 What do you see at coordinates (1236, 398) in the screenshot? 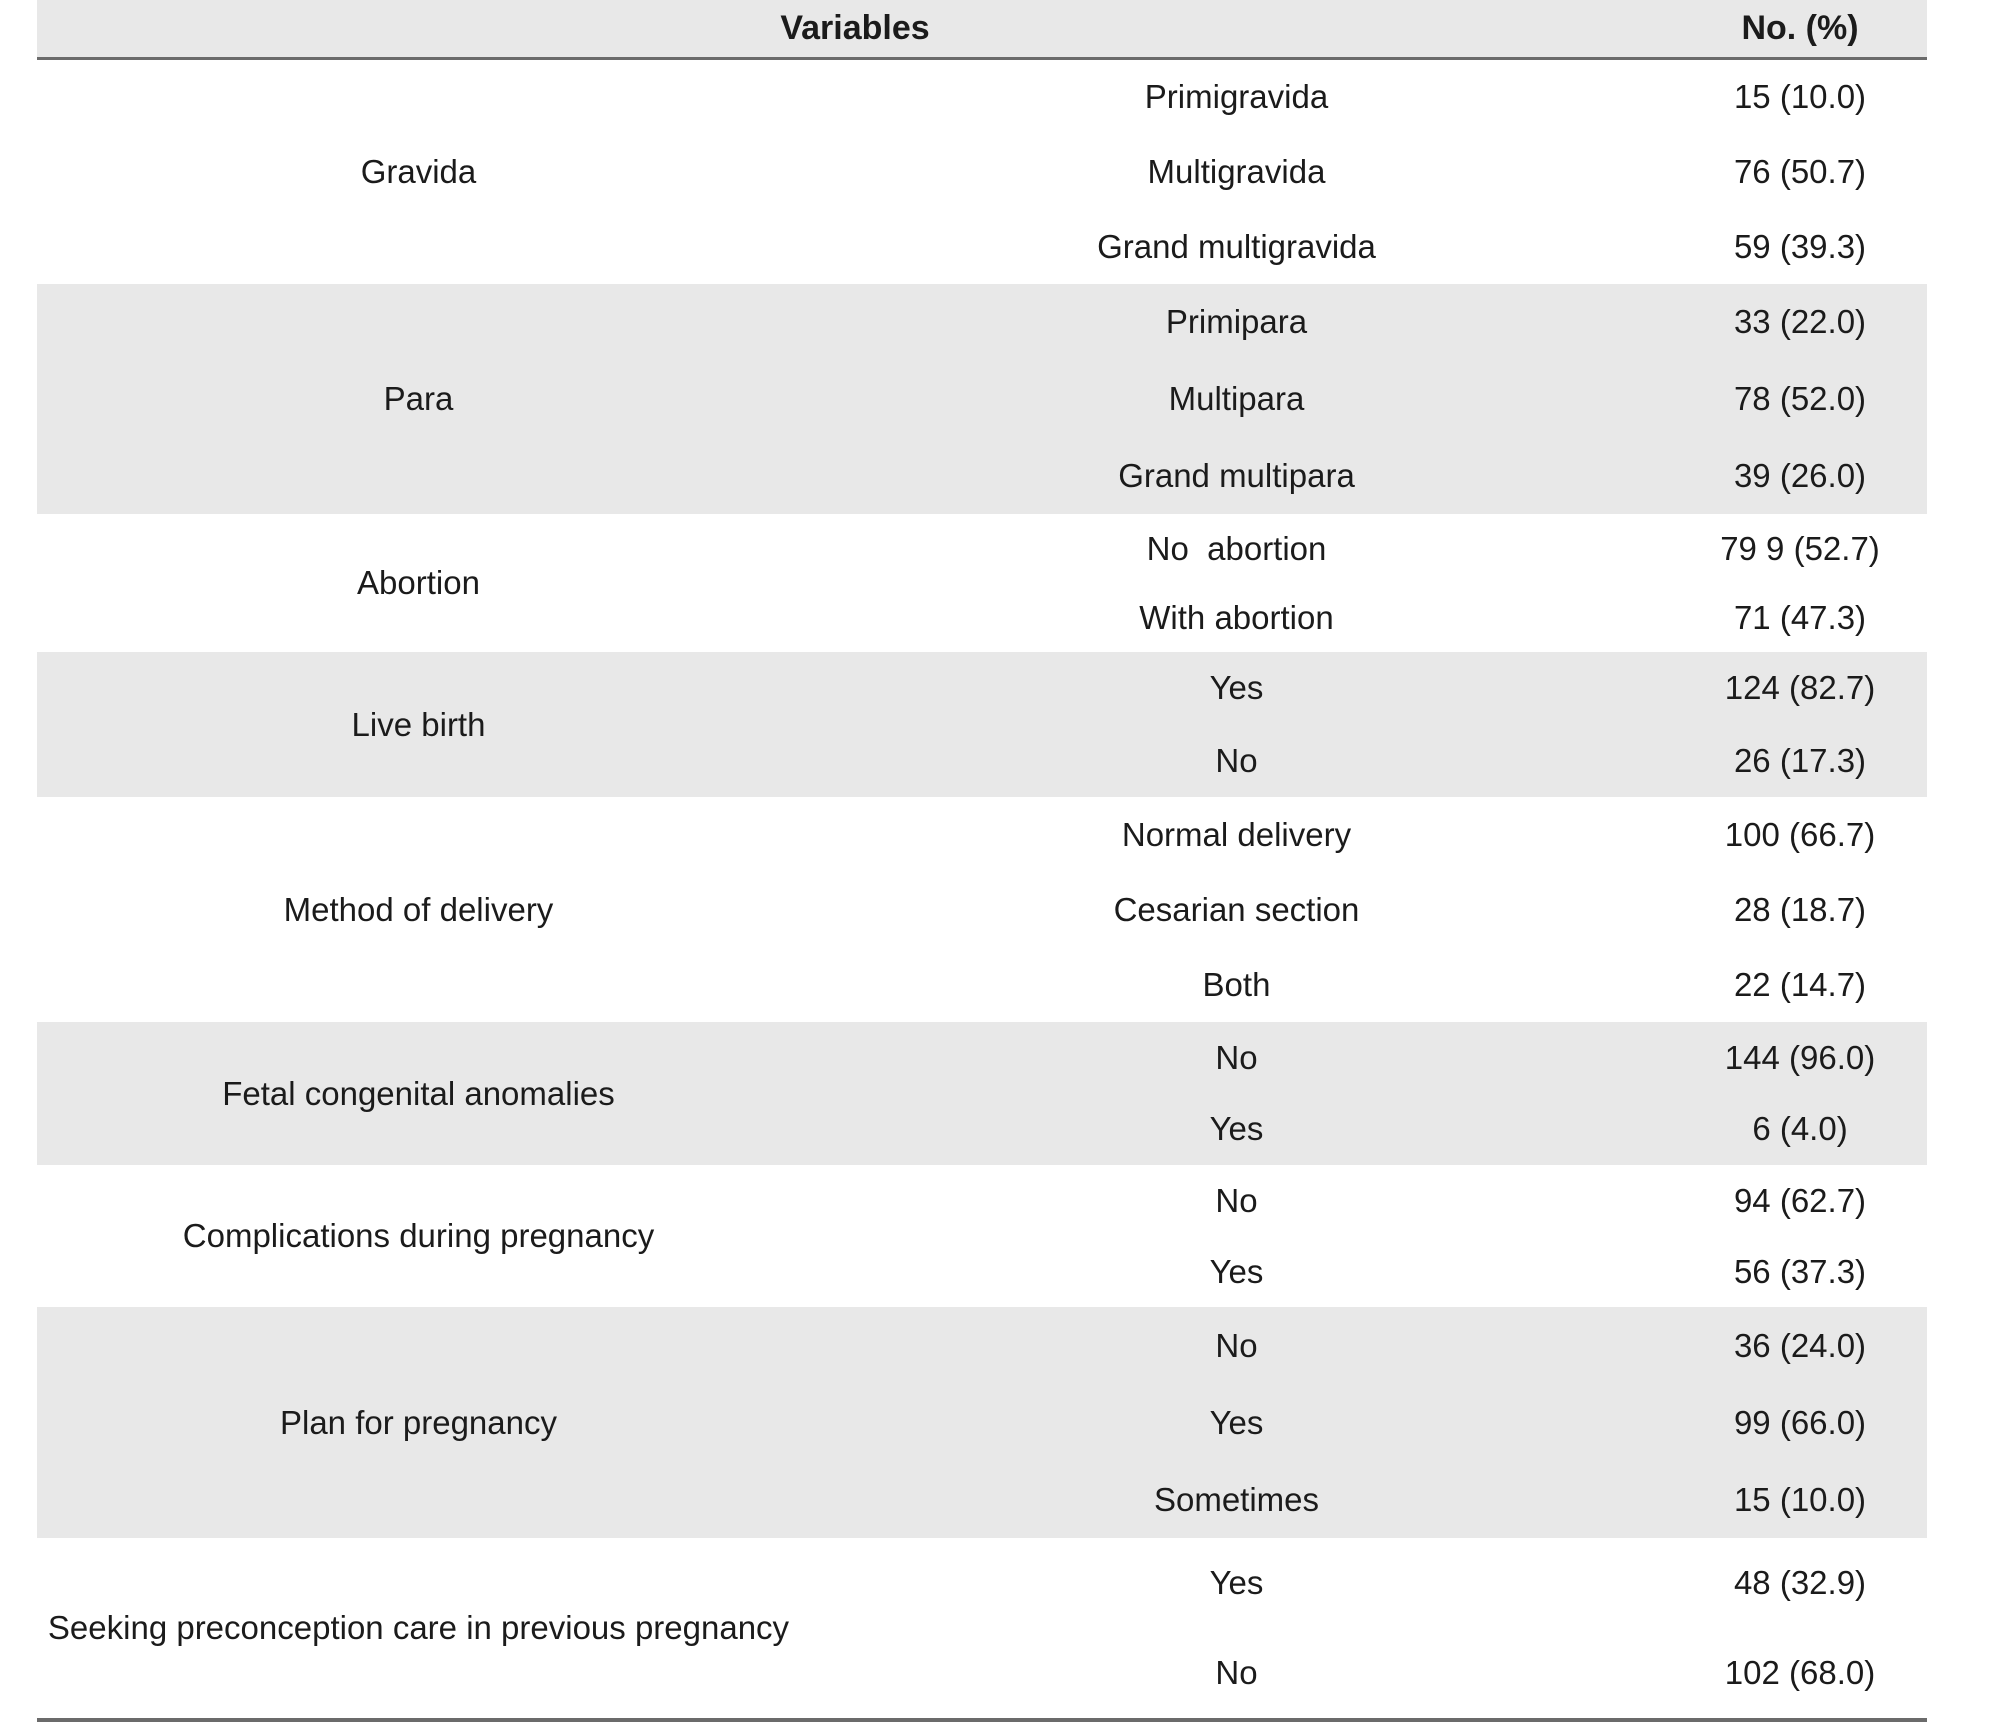
I see `category-cell: Multipara` at bounding box center [1236, 398].